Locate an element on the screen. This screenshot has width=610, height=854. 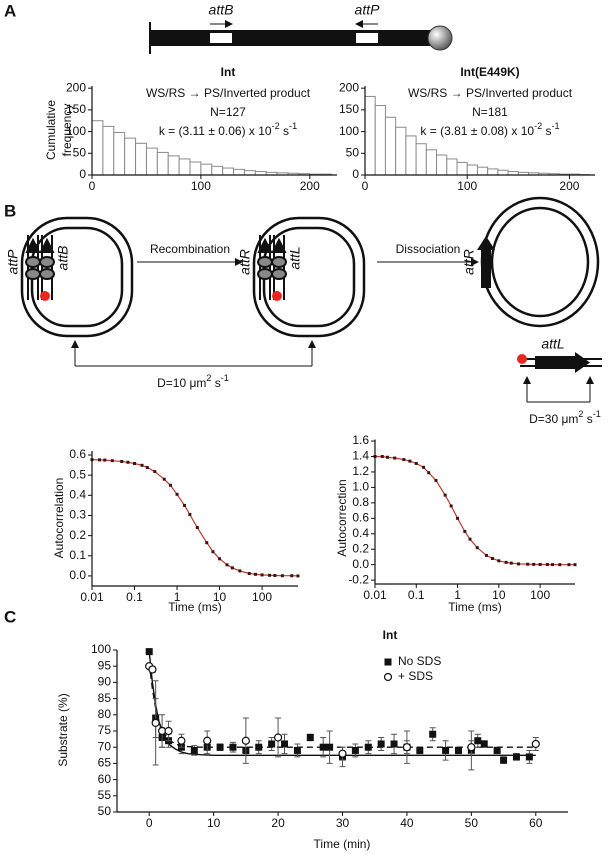
y-tick-label: 1.4 is located at coordinates (360, 456).